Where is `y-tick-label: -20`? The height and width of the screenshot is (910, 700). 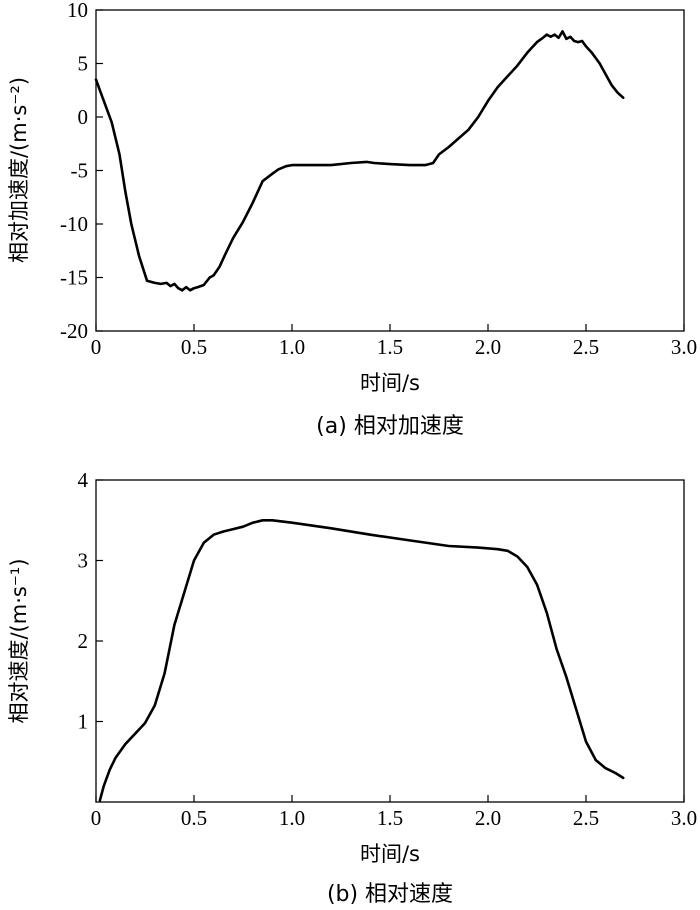
y-tick-label: -20 is located at coordinates (74, 331).